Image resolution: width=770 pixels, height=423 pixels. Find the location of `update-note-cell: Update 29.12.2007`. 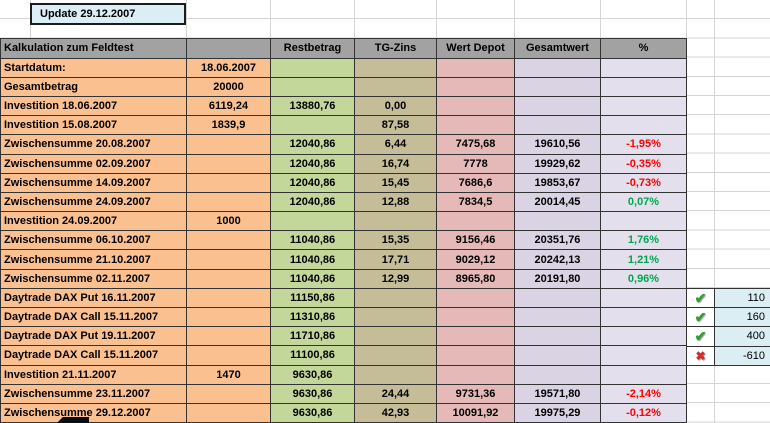

update-note-cell: Update 29.12.2007 is located at coordinates (108, 14).